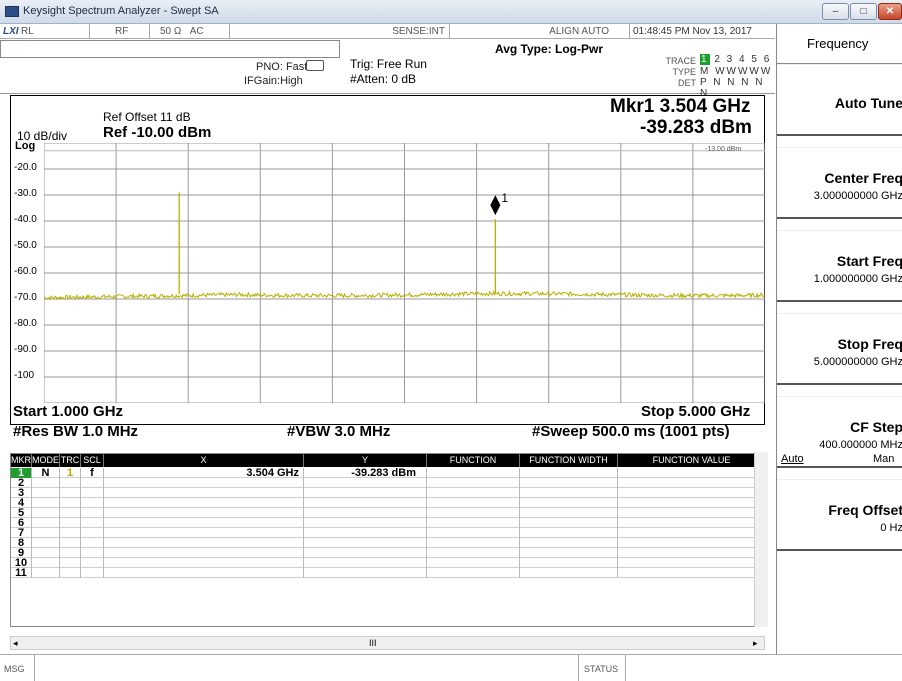 The height and width of the screenshot is (681, 902). What do you see at coordinates (387, 543) in the screenshot?
I see `marker-table-row: 8` at bounding box center [387, 543].